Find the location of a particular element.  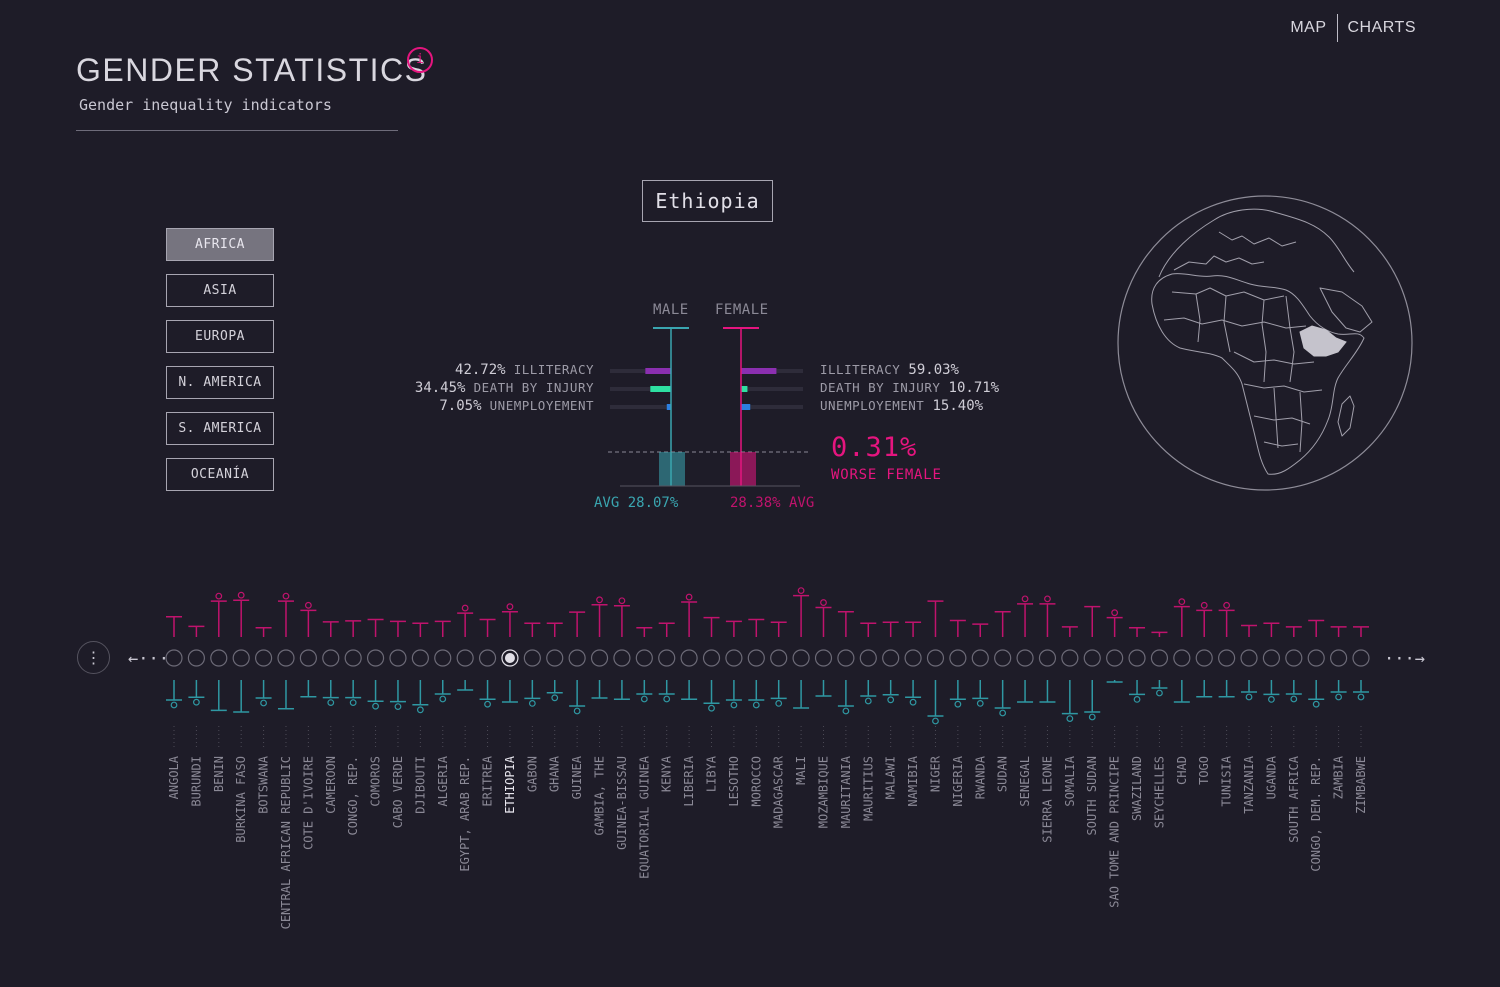

country-label-central-african-republic: CENTRAL AFRICAN REPUBLIC is located at coordinates (286, 842).